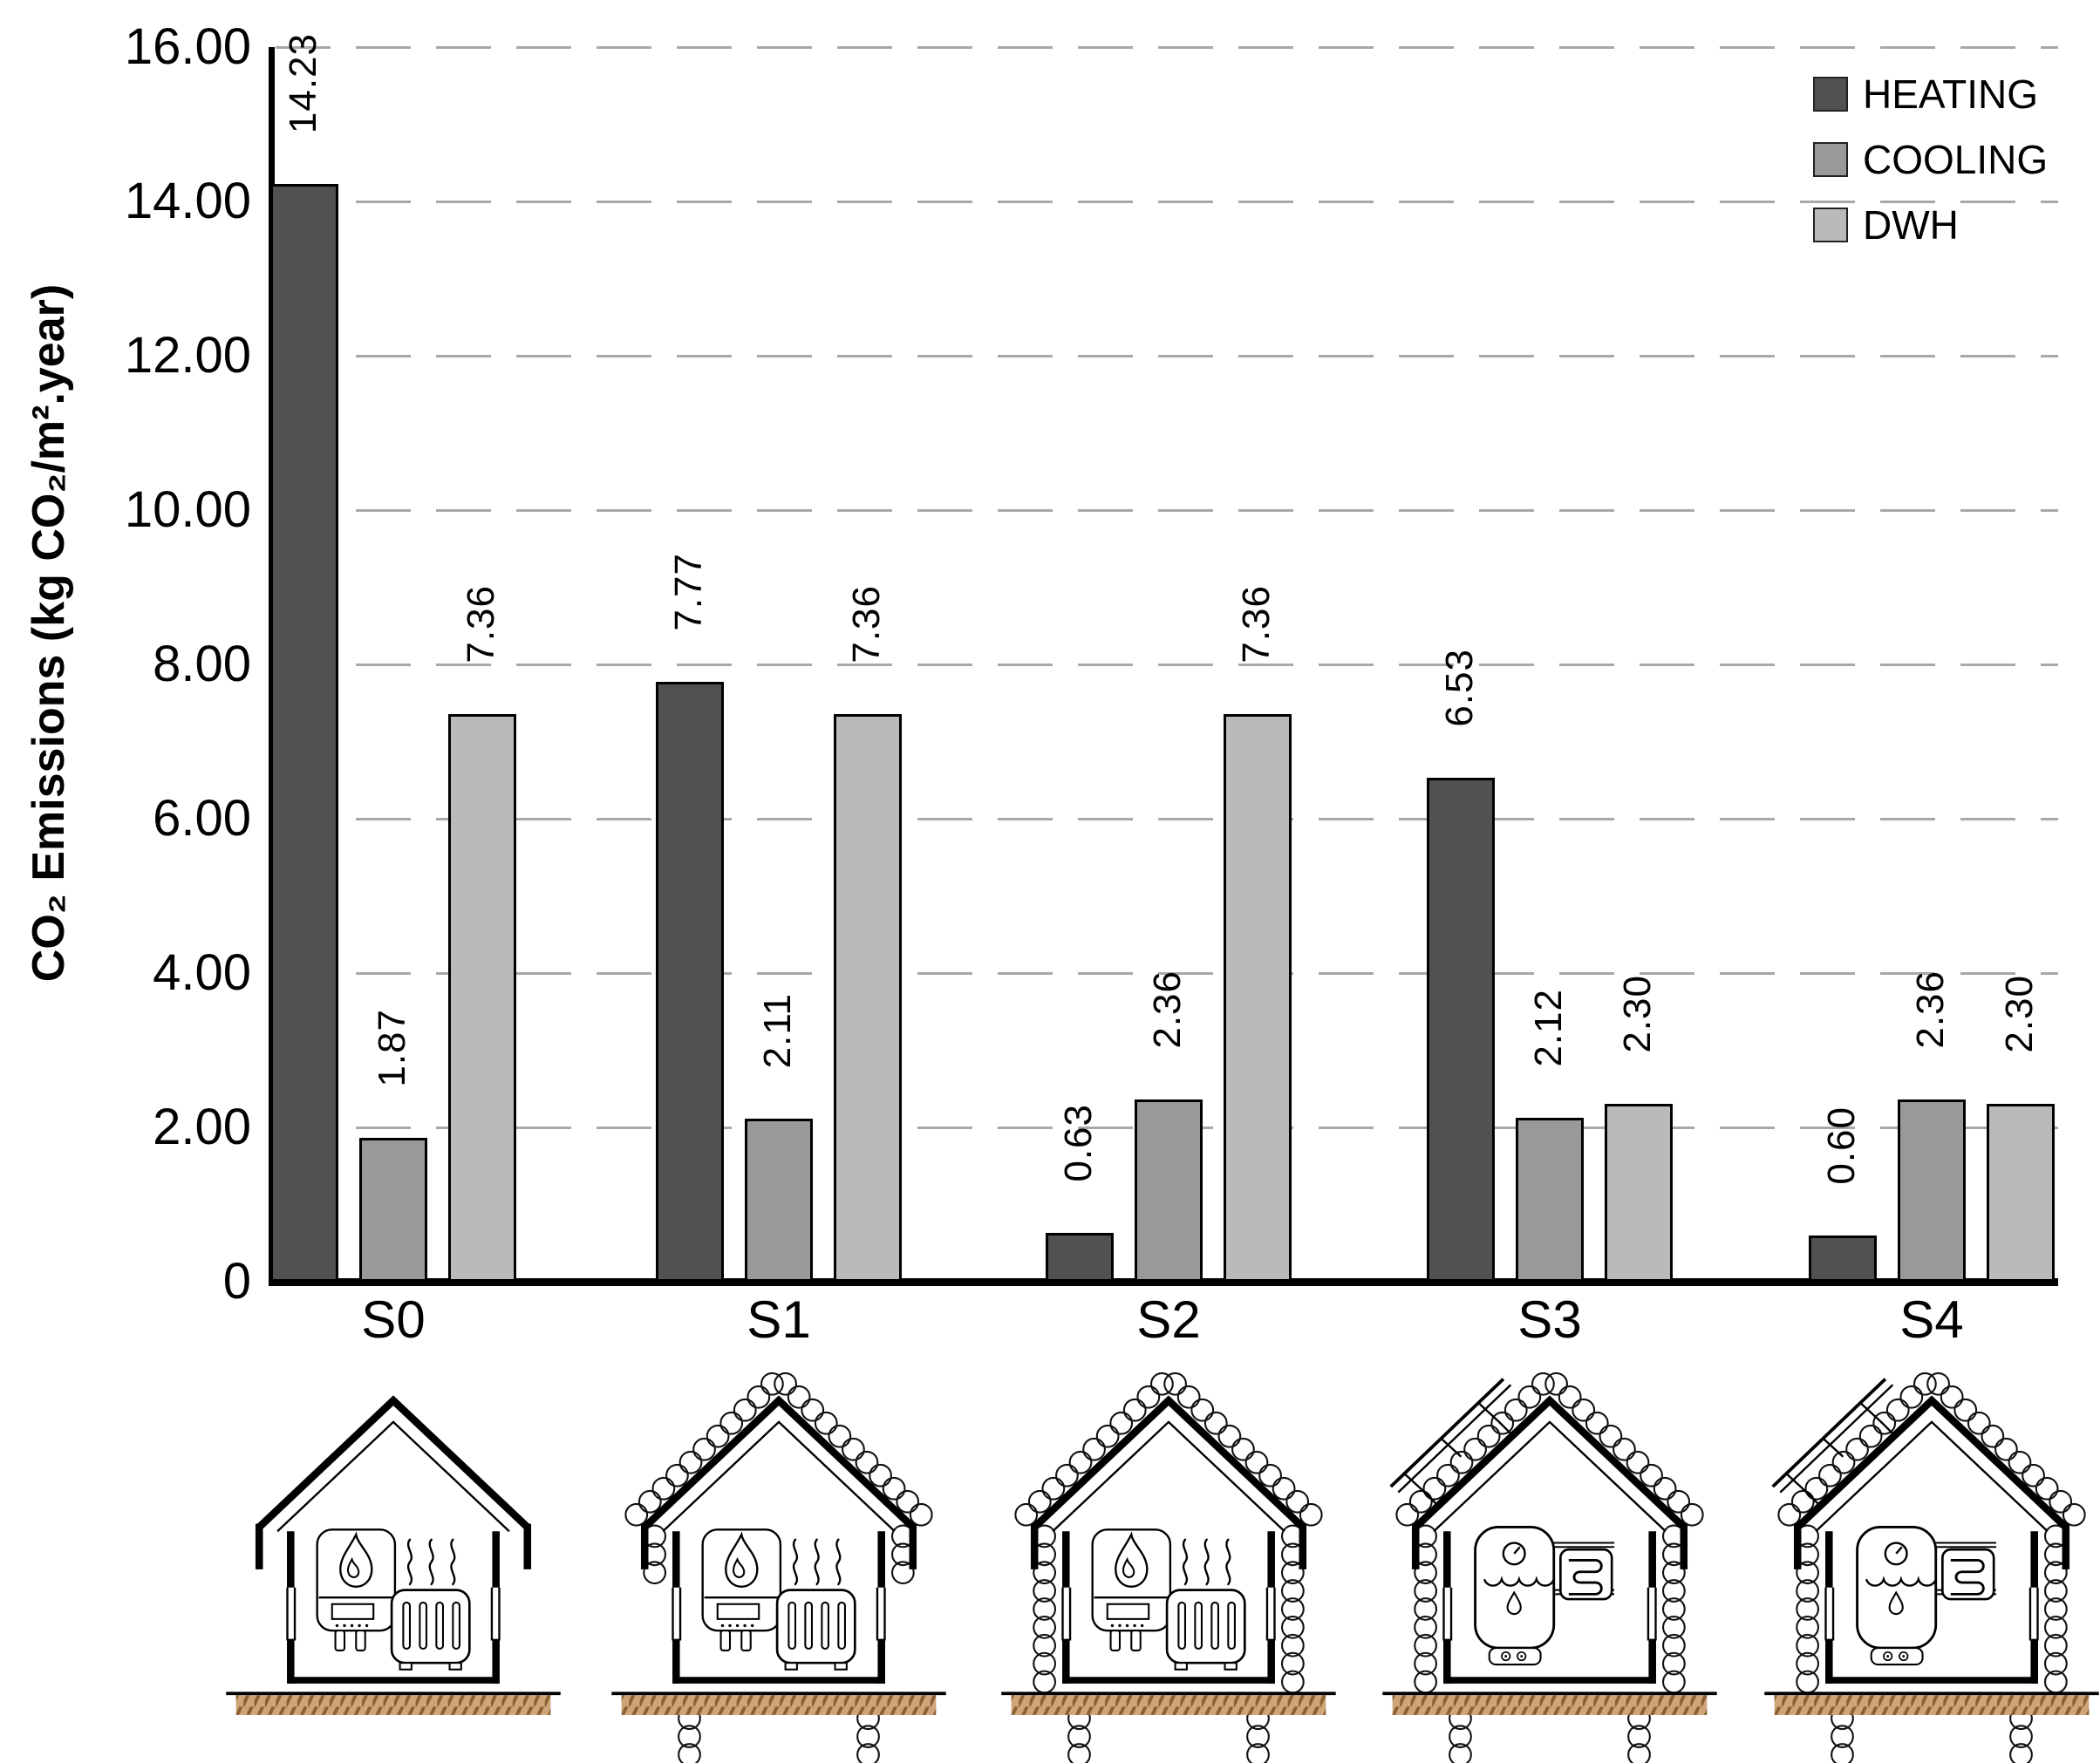  Describe the element at coordinates (202, 1127) in the screenshot. I see `y-tick-label-2.00: 2.00` at that location.